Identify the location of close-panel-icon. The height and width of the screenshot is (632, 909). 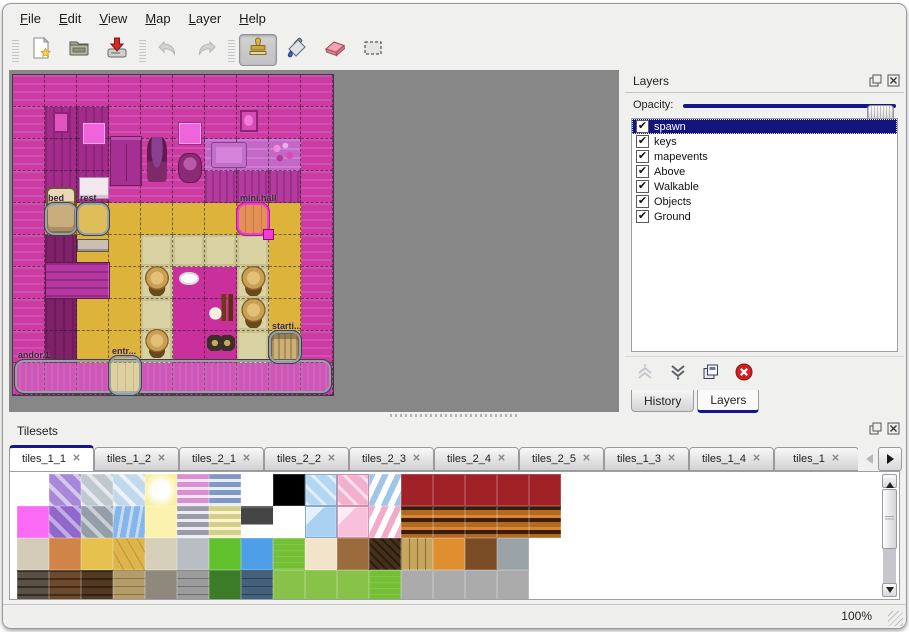
(893, 428).